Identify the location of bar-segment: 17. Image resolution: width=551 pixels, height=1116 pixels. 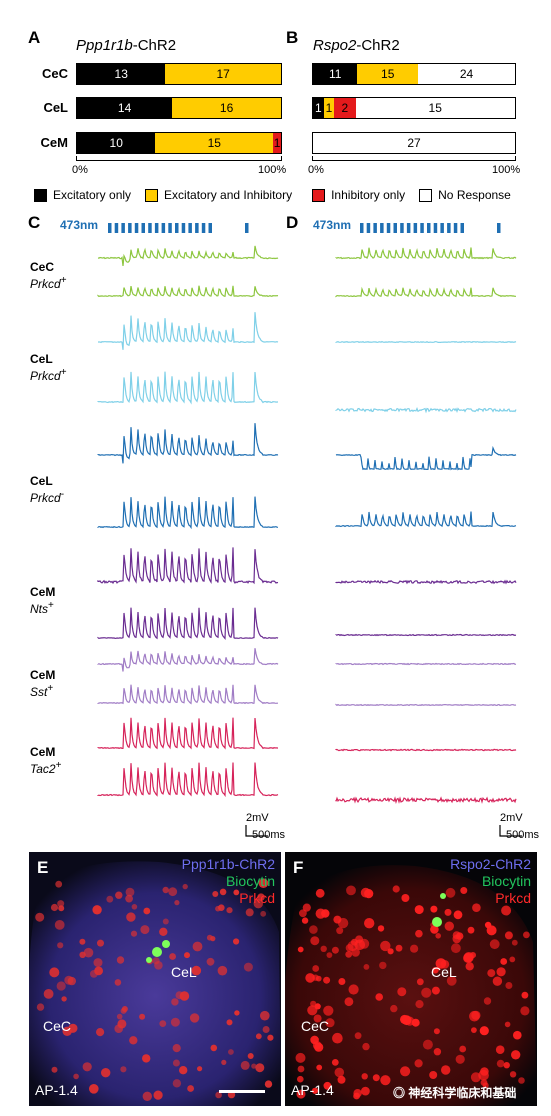
(223, 74).